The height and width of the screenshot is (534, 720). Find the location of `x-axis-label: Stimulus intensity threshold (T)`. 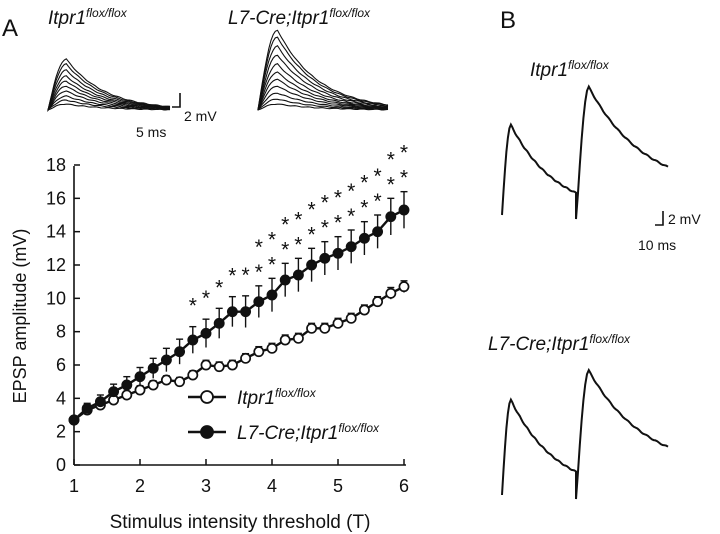

x-axis-label: Stimulus intensity threshold (T) is located at coordinates (240, 522).